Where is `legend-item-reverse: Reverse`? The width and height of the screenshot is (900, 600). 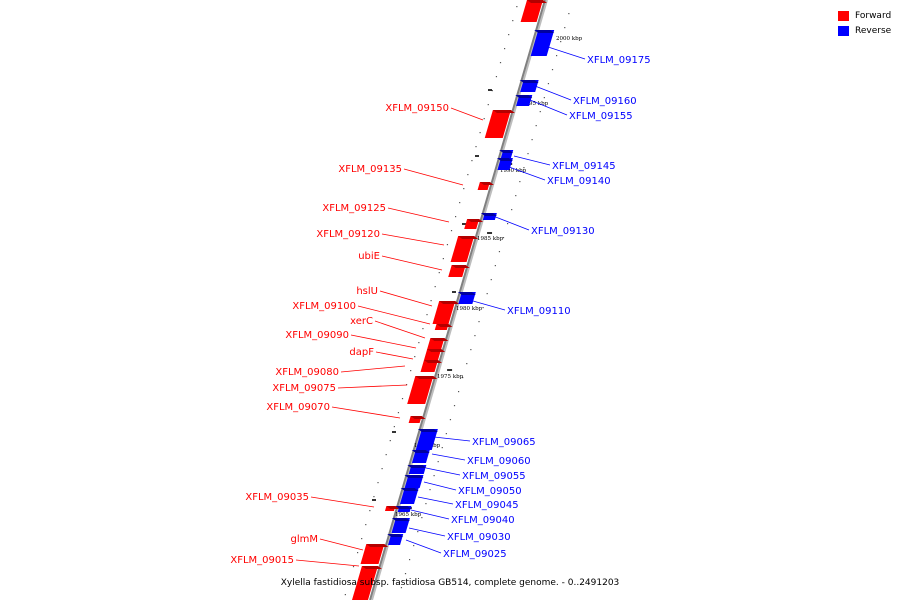
legend-item-reverse: Reverse is located at coordinates (864, 30).